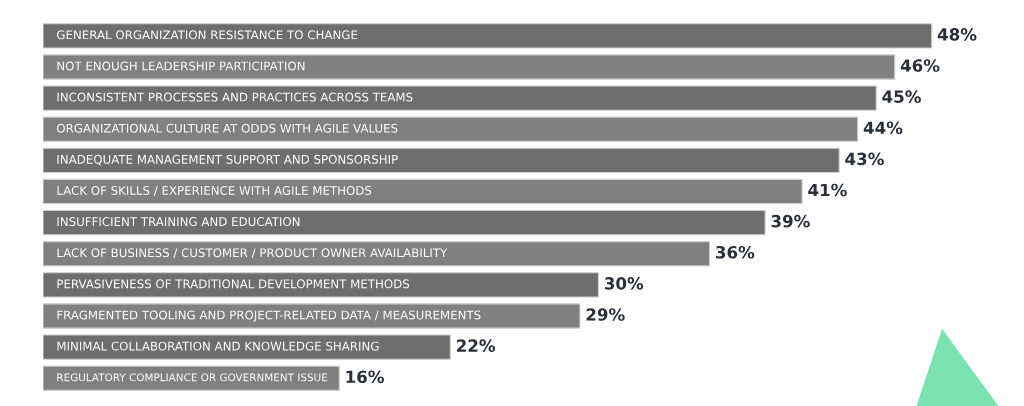 Image resolution: width=1024 pixels, height=406 pixels. I want to click on data-label: 39%, so click(790, 221).